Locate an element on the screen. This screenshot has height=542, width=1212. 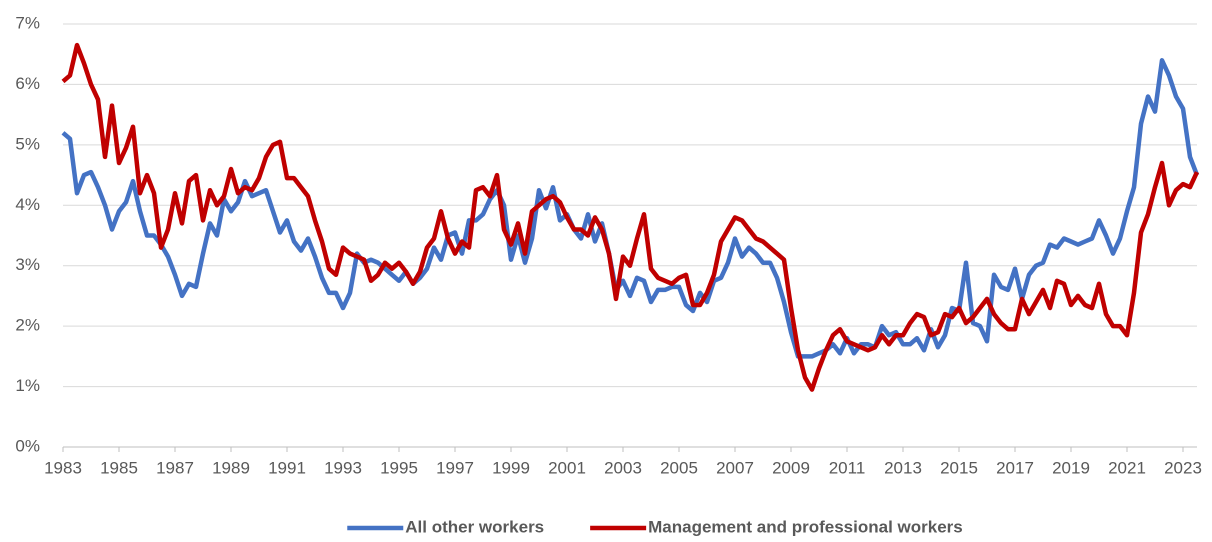
x-tick-label: 2003 is located at coordinates (623, 467).